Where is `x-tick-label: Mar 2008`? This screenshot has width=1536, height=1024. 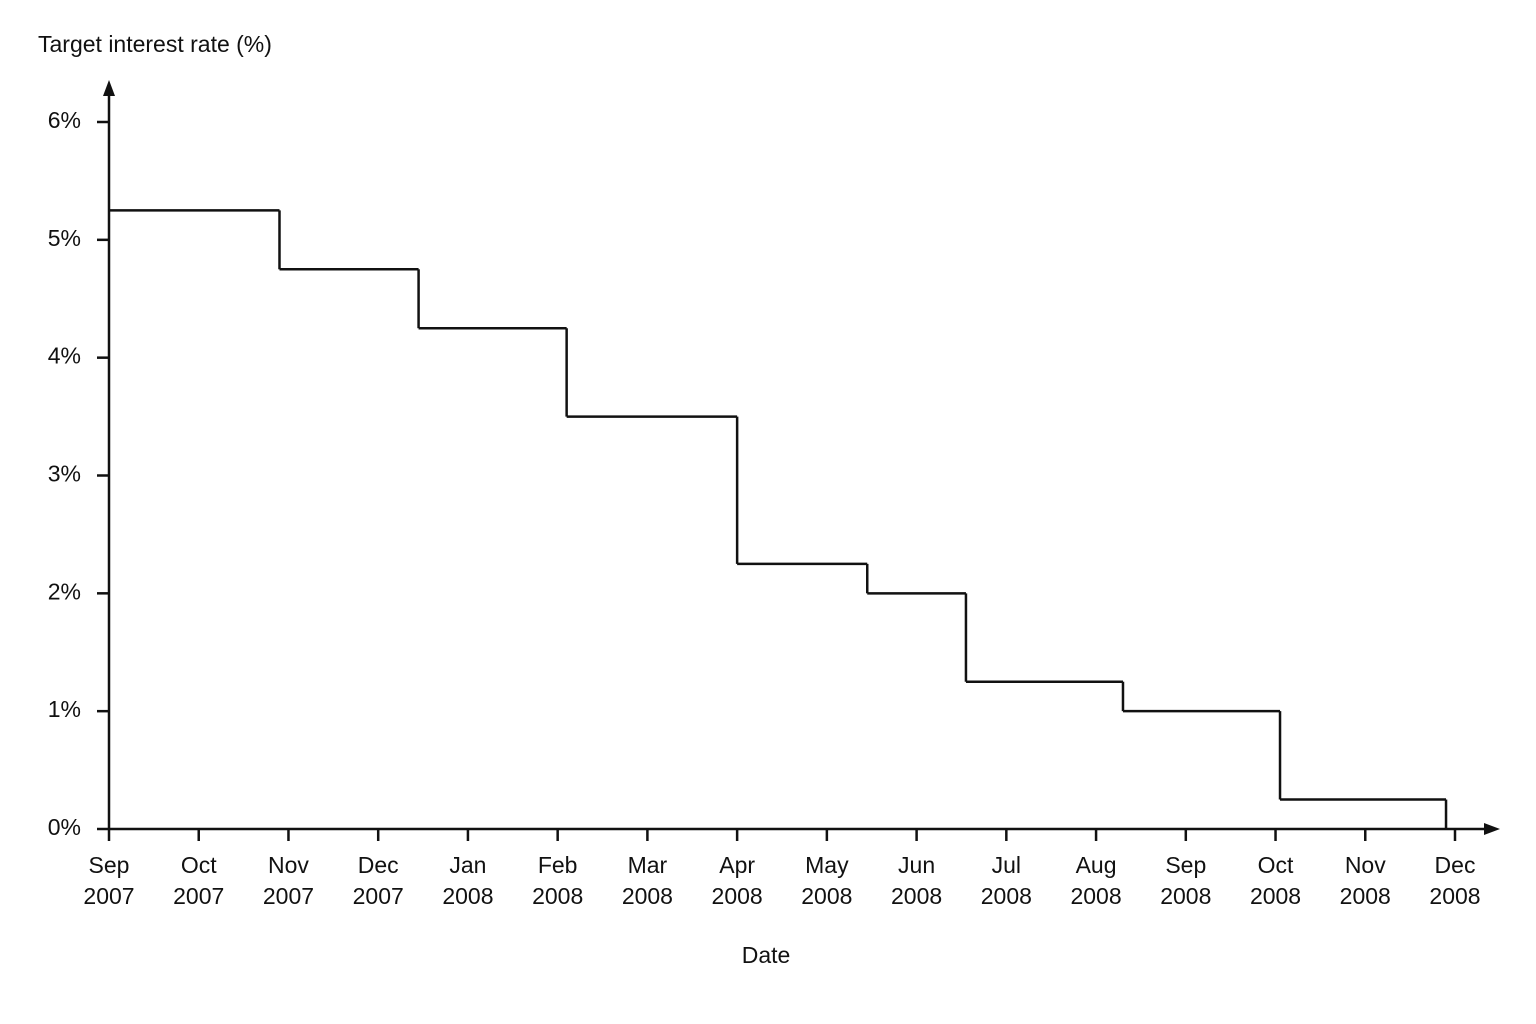
x-tick-label: Mar 2008 is located at coordinates (647, 880).